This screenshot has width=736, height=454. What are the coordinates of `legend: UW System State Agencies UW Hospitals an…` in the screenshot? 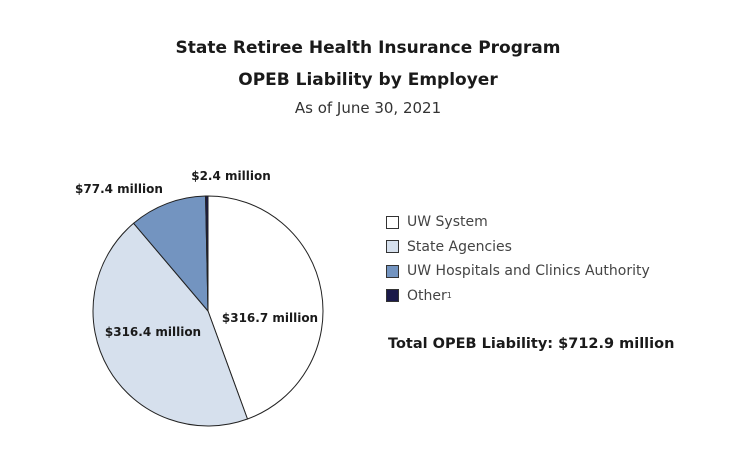 It's located at (518, 259).